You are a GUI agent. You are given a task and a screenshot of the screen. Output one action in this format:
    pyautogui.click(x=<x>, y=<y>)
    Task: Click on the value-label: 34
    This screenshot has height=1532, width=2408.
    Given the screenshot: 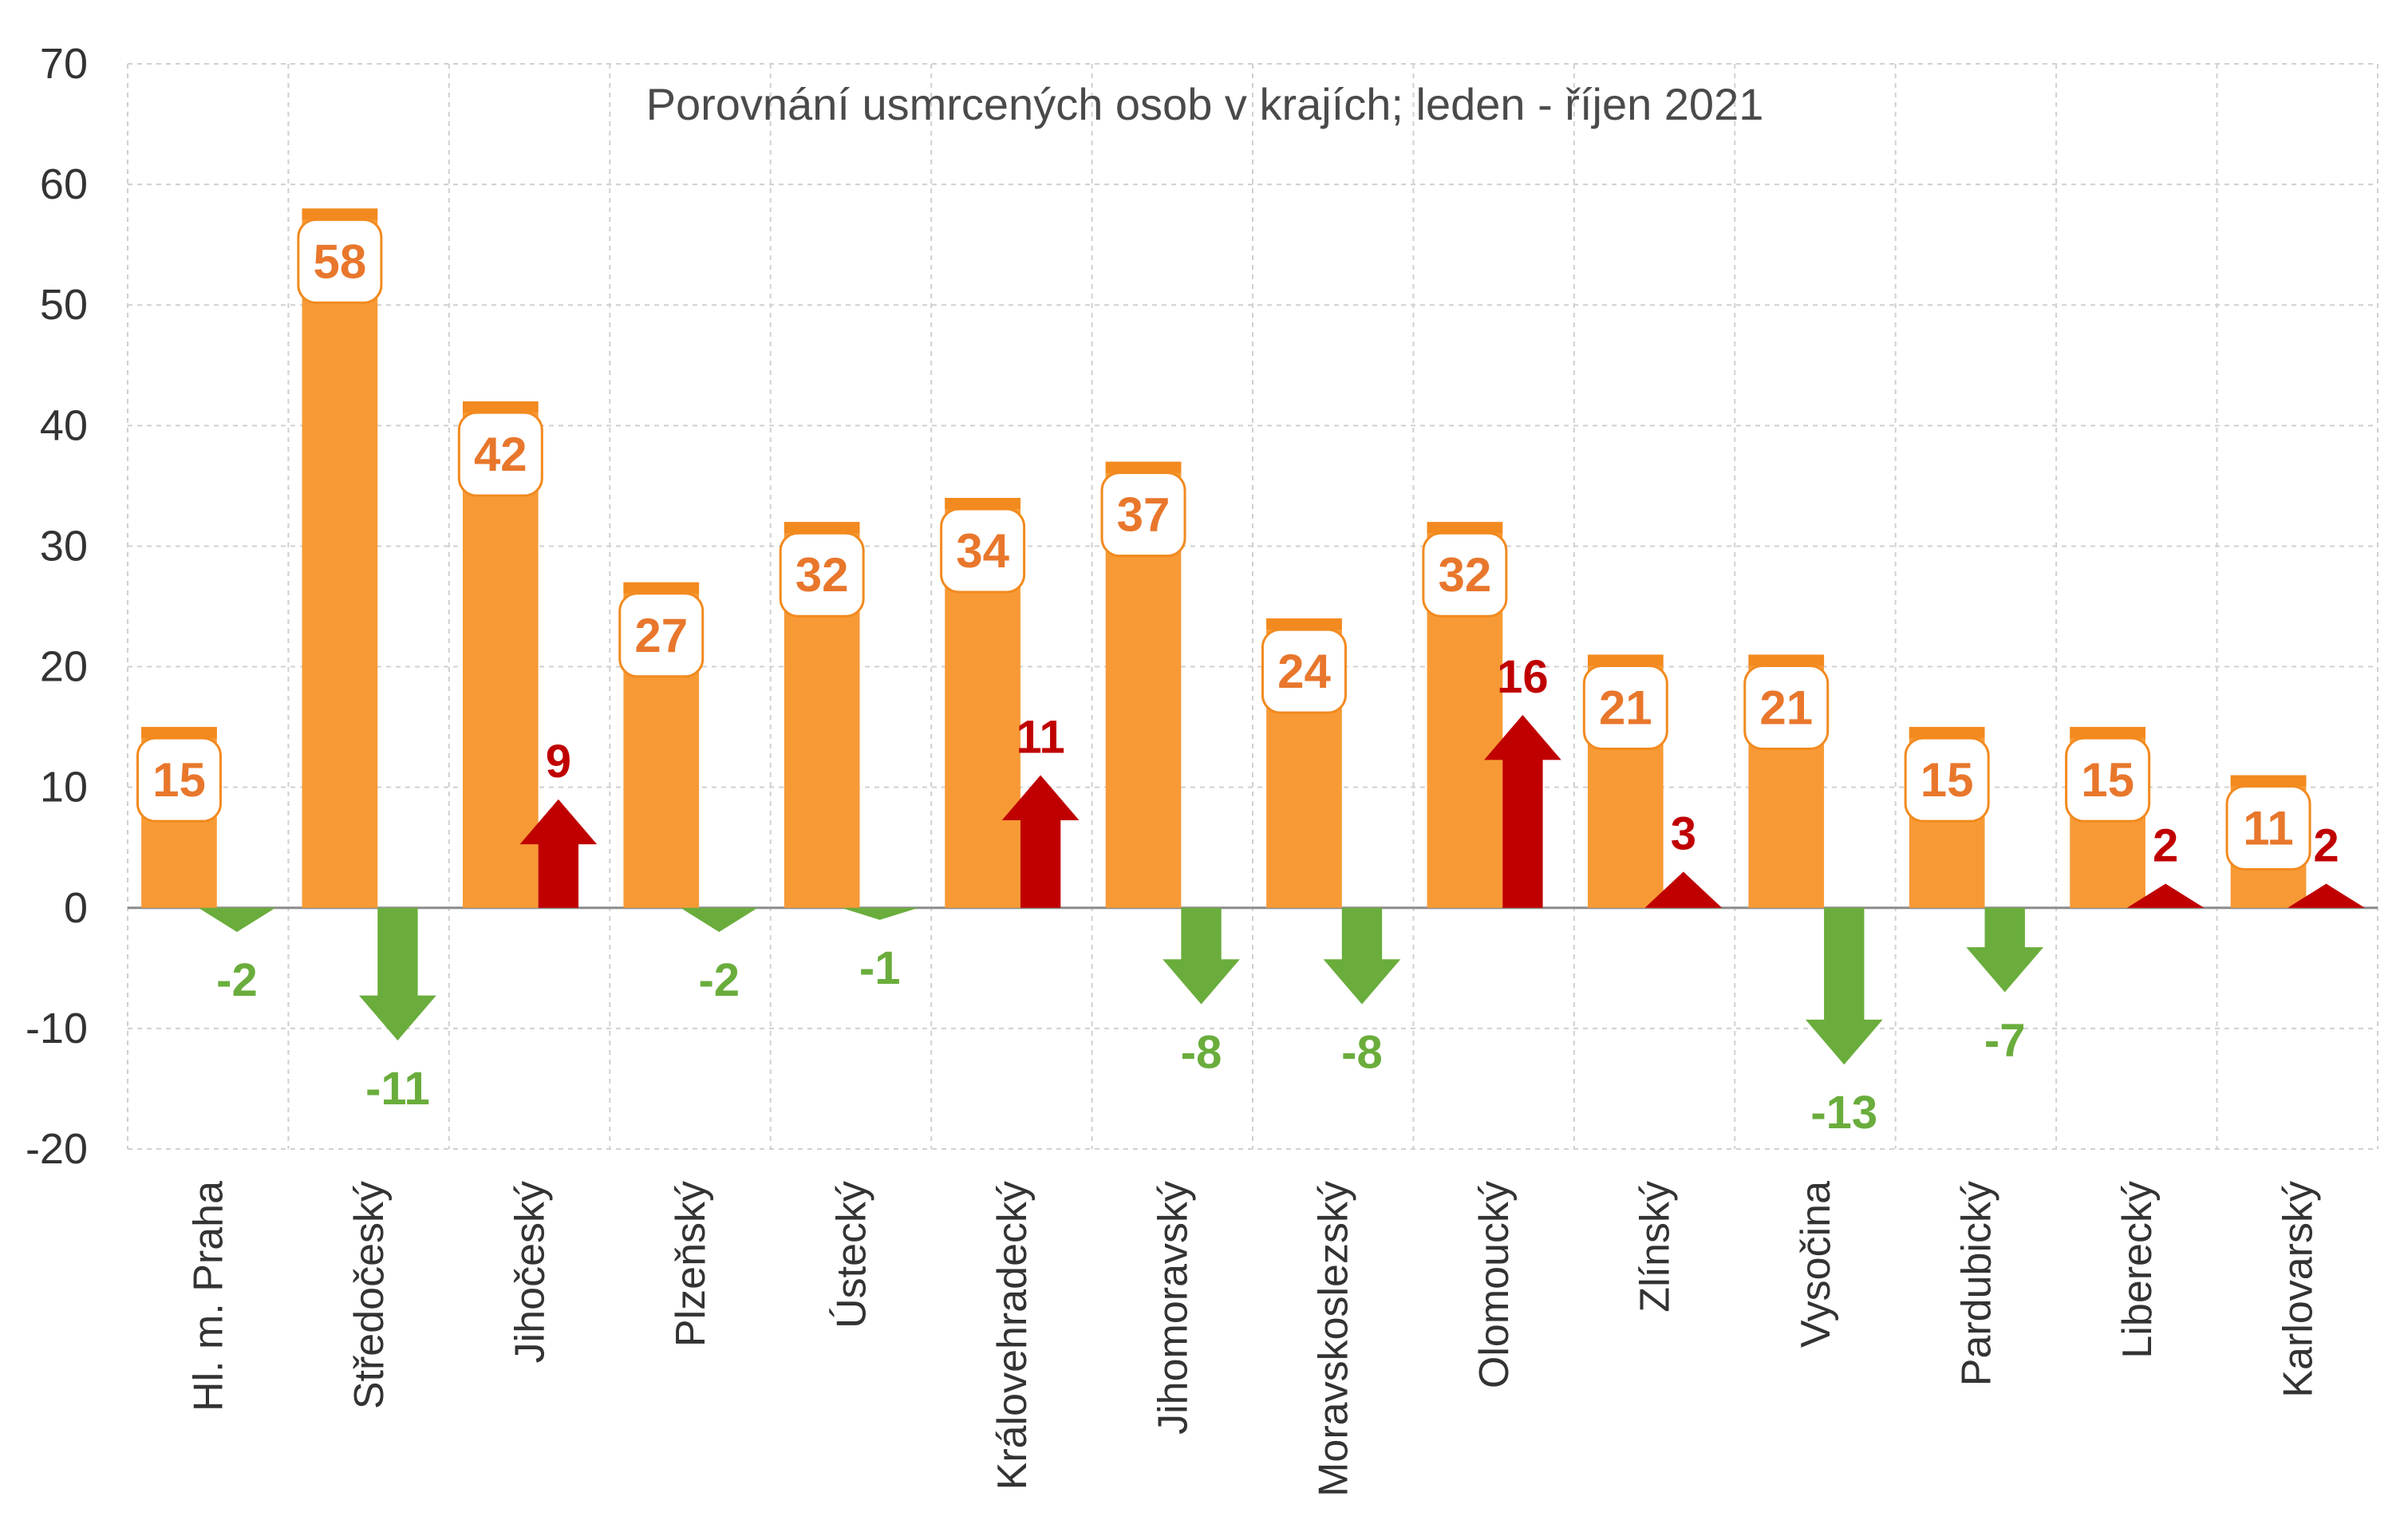 What is the action you would take?
    pyautogui.click(x=982, y=551)
    